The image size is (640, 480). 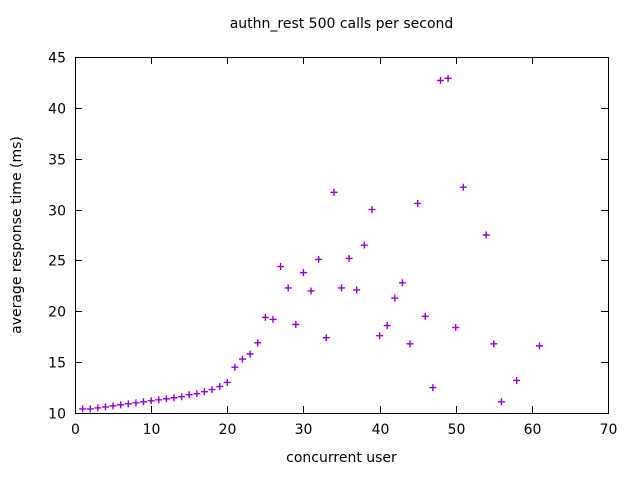 What do you see at coordinates (57, 415) in the screenshot?
I see `y-tick-label: 10` at bounding box center [57, 415].